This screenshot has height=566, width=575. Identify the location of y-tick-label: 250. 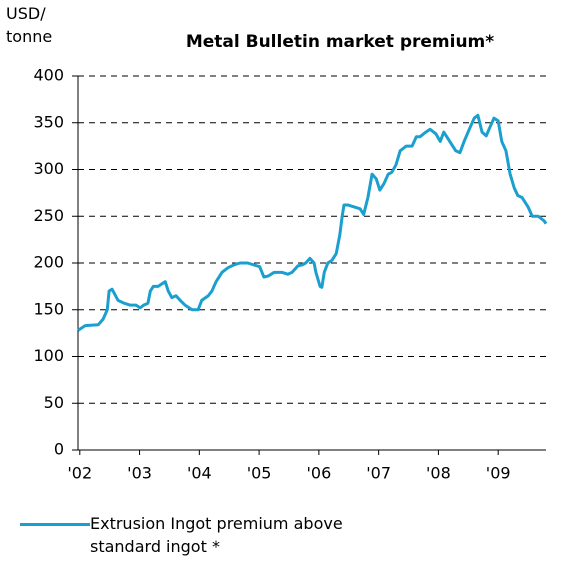
(48, 215).